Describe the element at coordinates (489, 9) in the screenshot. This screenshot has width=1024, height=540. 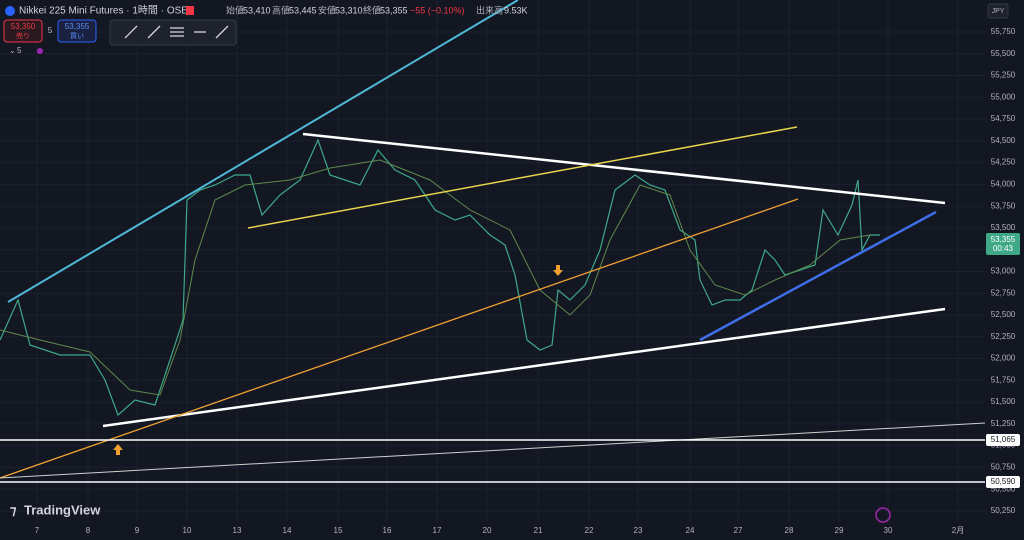
I see `label: 出来高` at that location.